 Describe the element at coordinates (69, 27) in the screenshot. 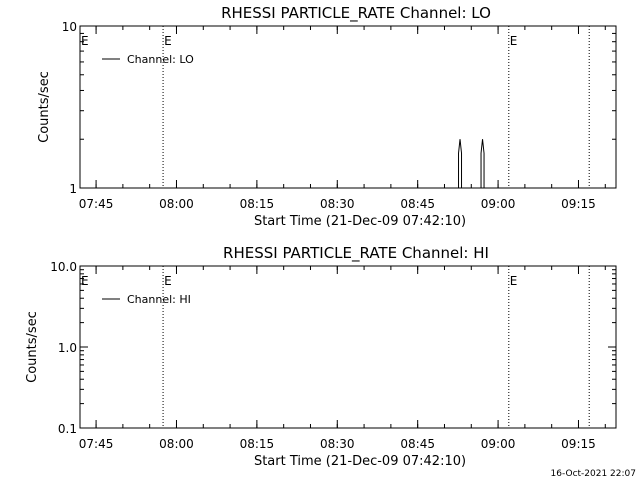

I see `panel1-y-tick-label-1: 10` at that location.